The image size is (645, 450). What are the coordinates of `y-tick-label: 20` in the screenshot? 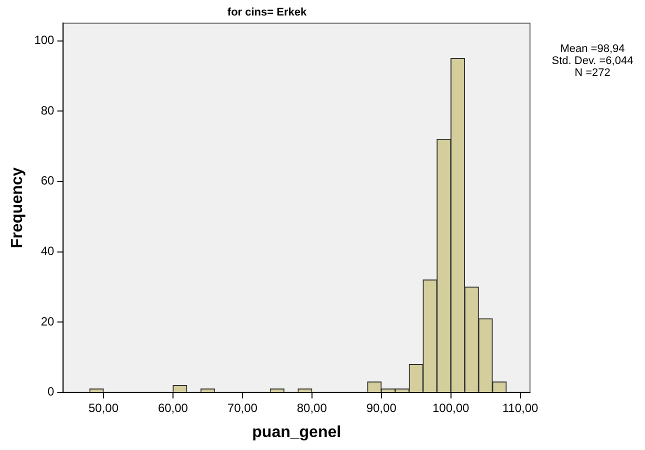 It's located at (47, 321).